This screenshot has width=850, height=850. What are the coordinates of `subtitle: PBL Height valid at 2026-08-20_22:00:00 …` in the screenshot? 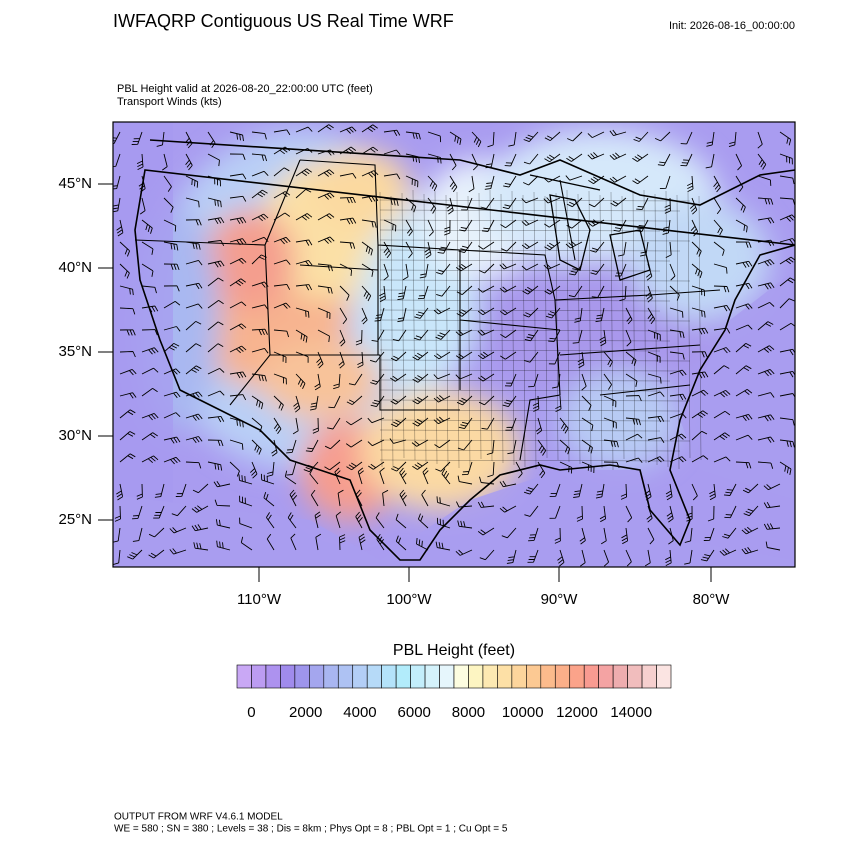 It's located at (245, 89).